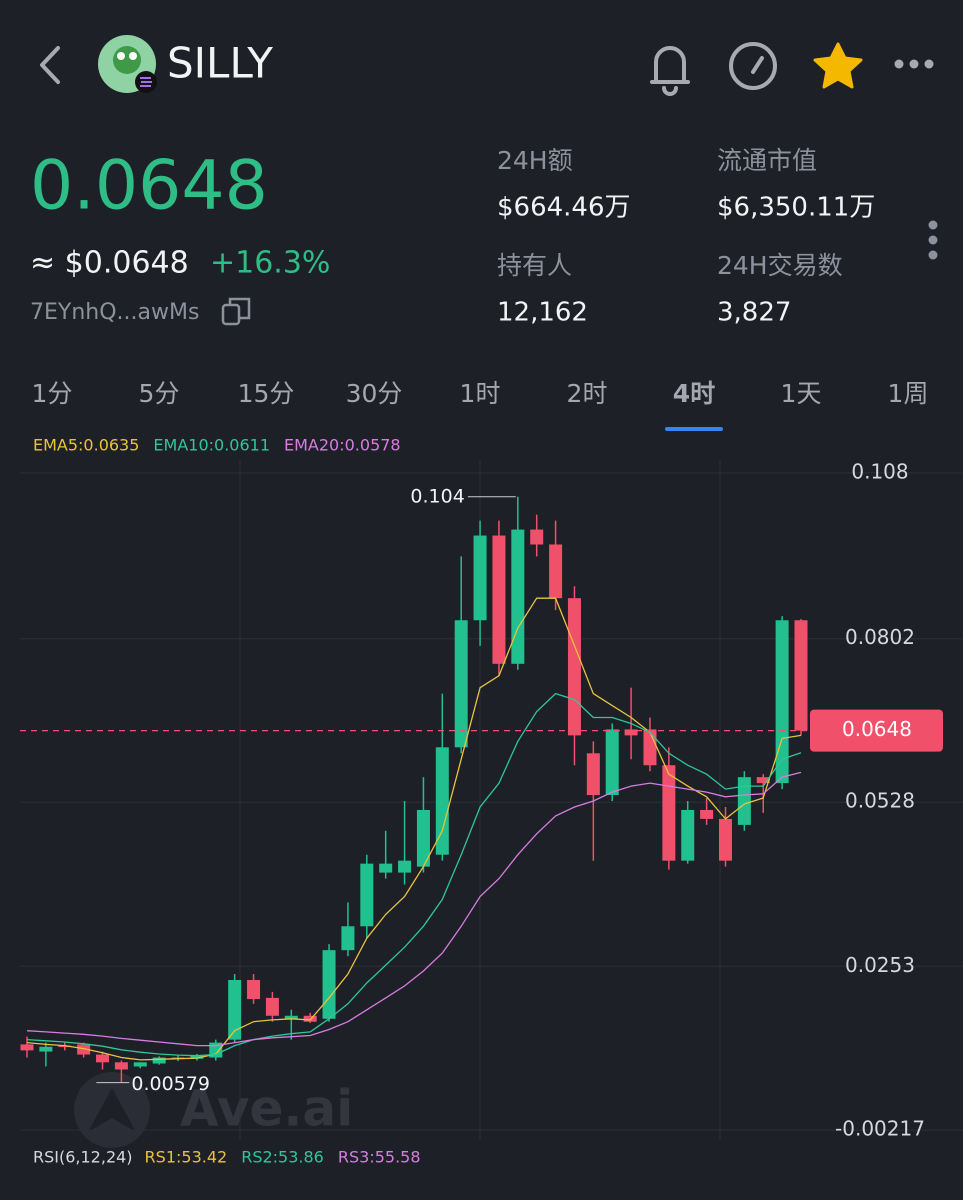 The height and width of the screenshot is (1200, 963). Describe the element at coordinates (211, 445) in the screenshot. I see `legend-entry: EMA10:0.0611` at that location.